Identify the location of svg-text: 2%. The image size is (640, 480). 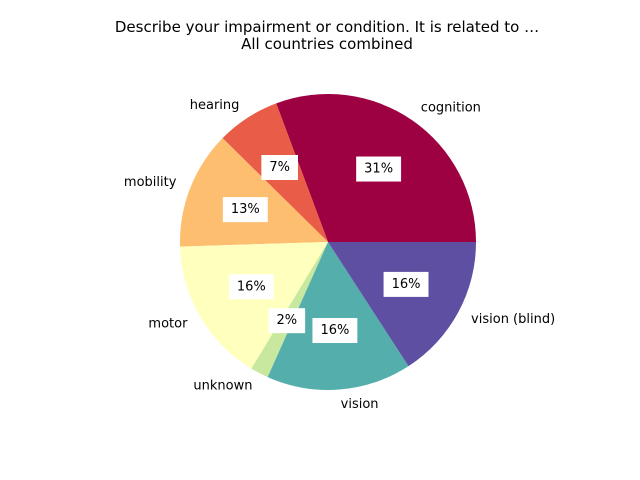
(287, 320).